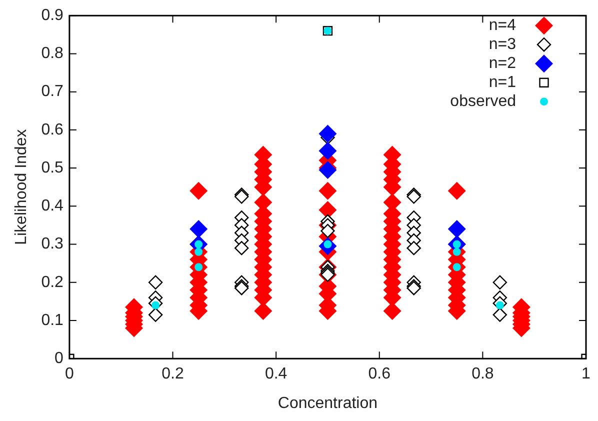  Describe the element at coordinates (52, 91) in the screenshot. I see `y-tick-label: 0.7` at that location.